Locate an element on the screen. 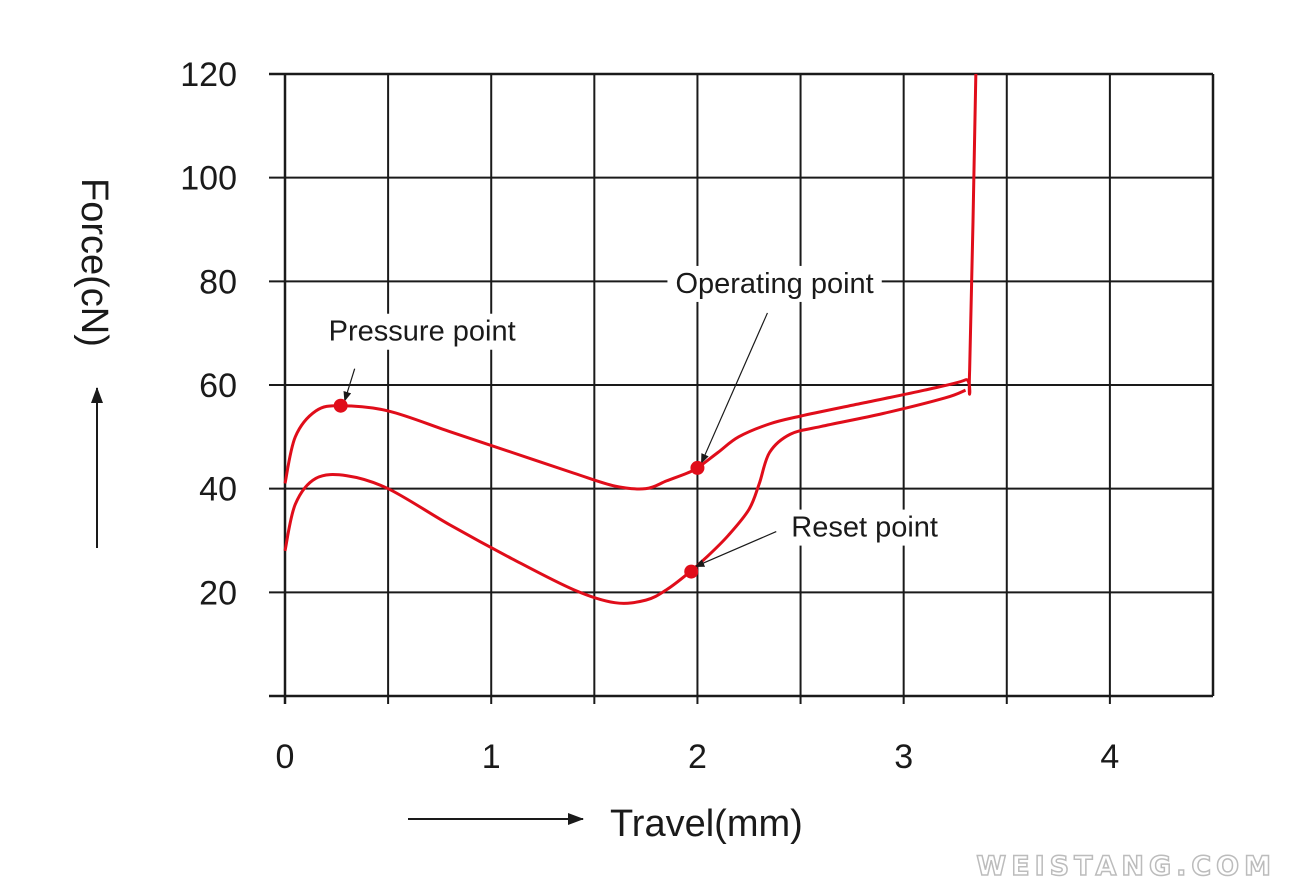  x-tick-label: 0 is located at coordinates (285, 757).